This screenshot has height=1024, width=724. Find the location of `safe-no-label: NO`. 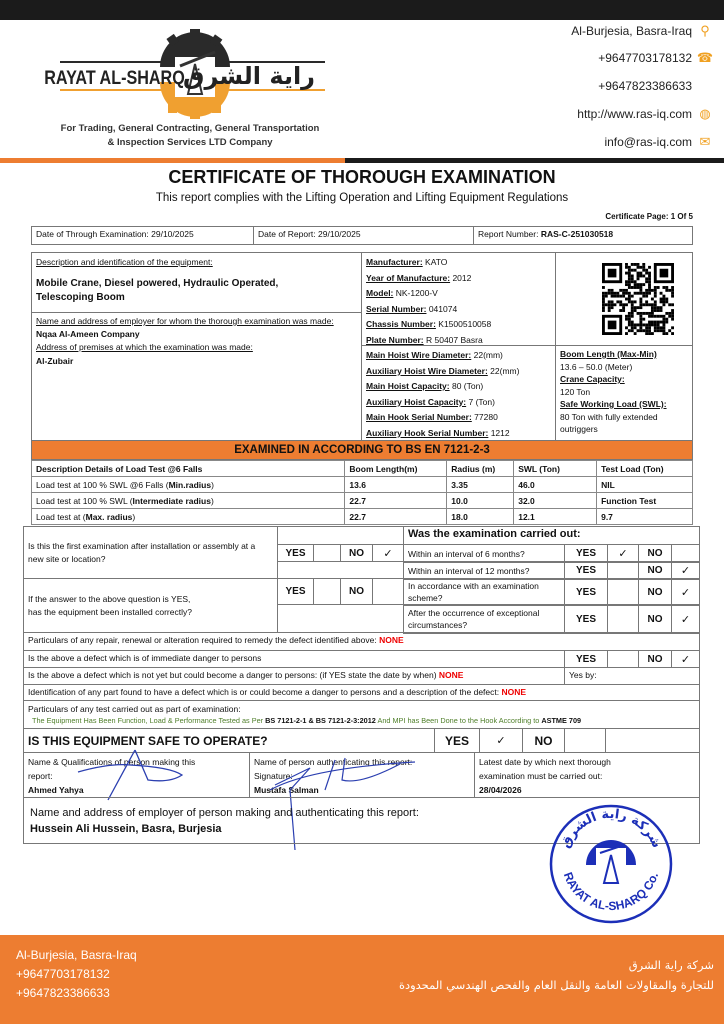

safe-no-label: NO is located at coordinates (543, 740).